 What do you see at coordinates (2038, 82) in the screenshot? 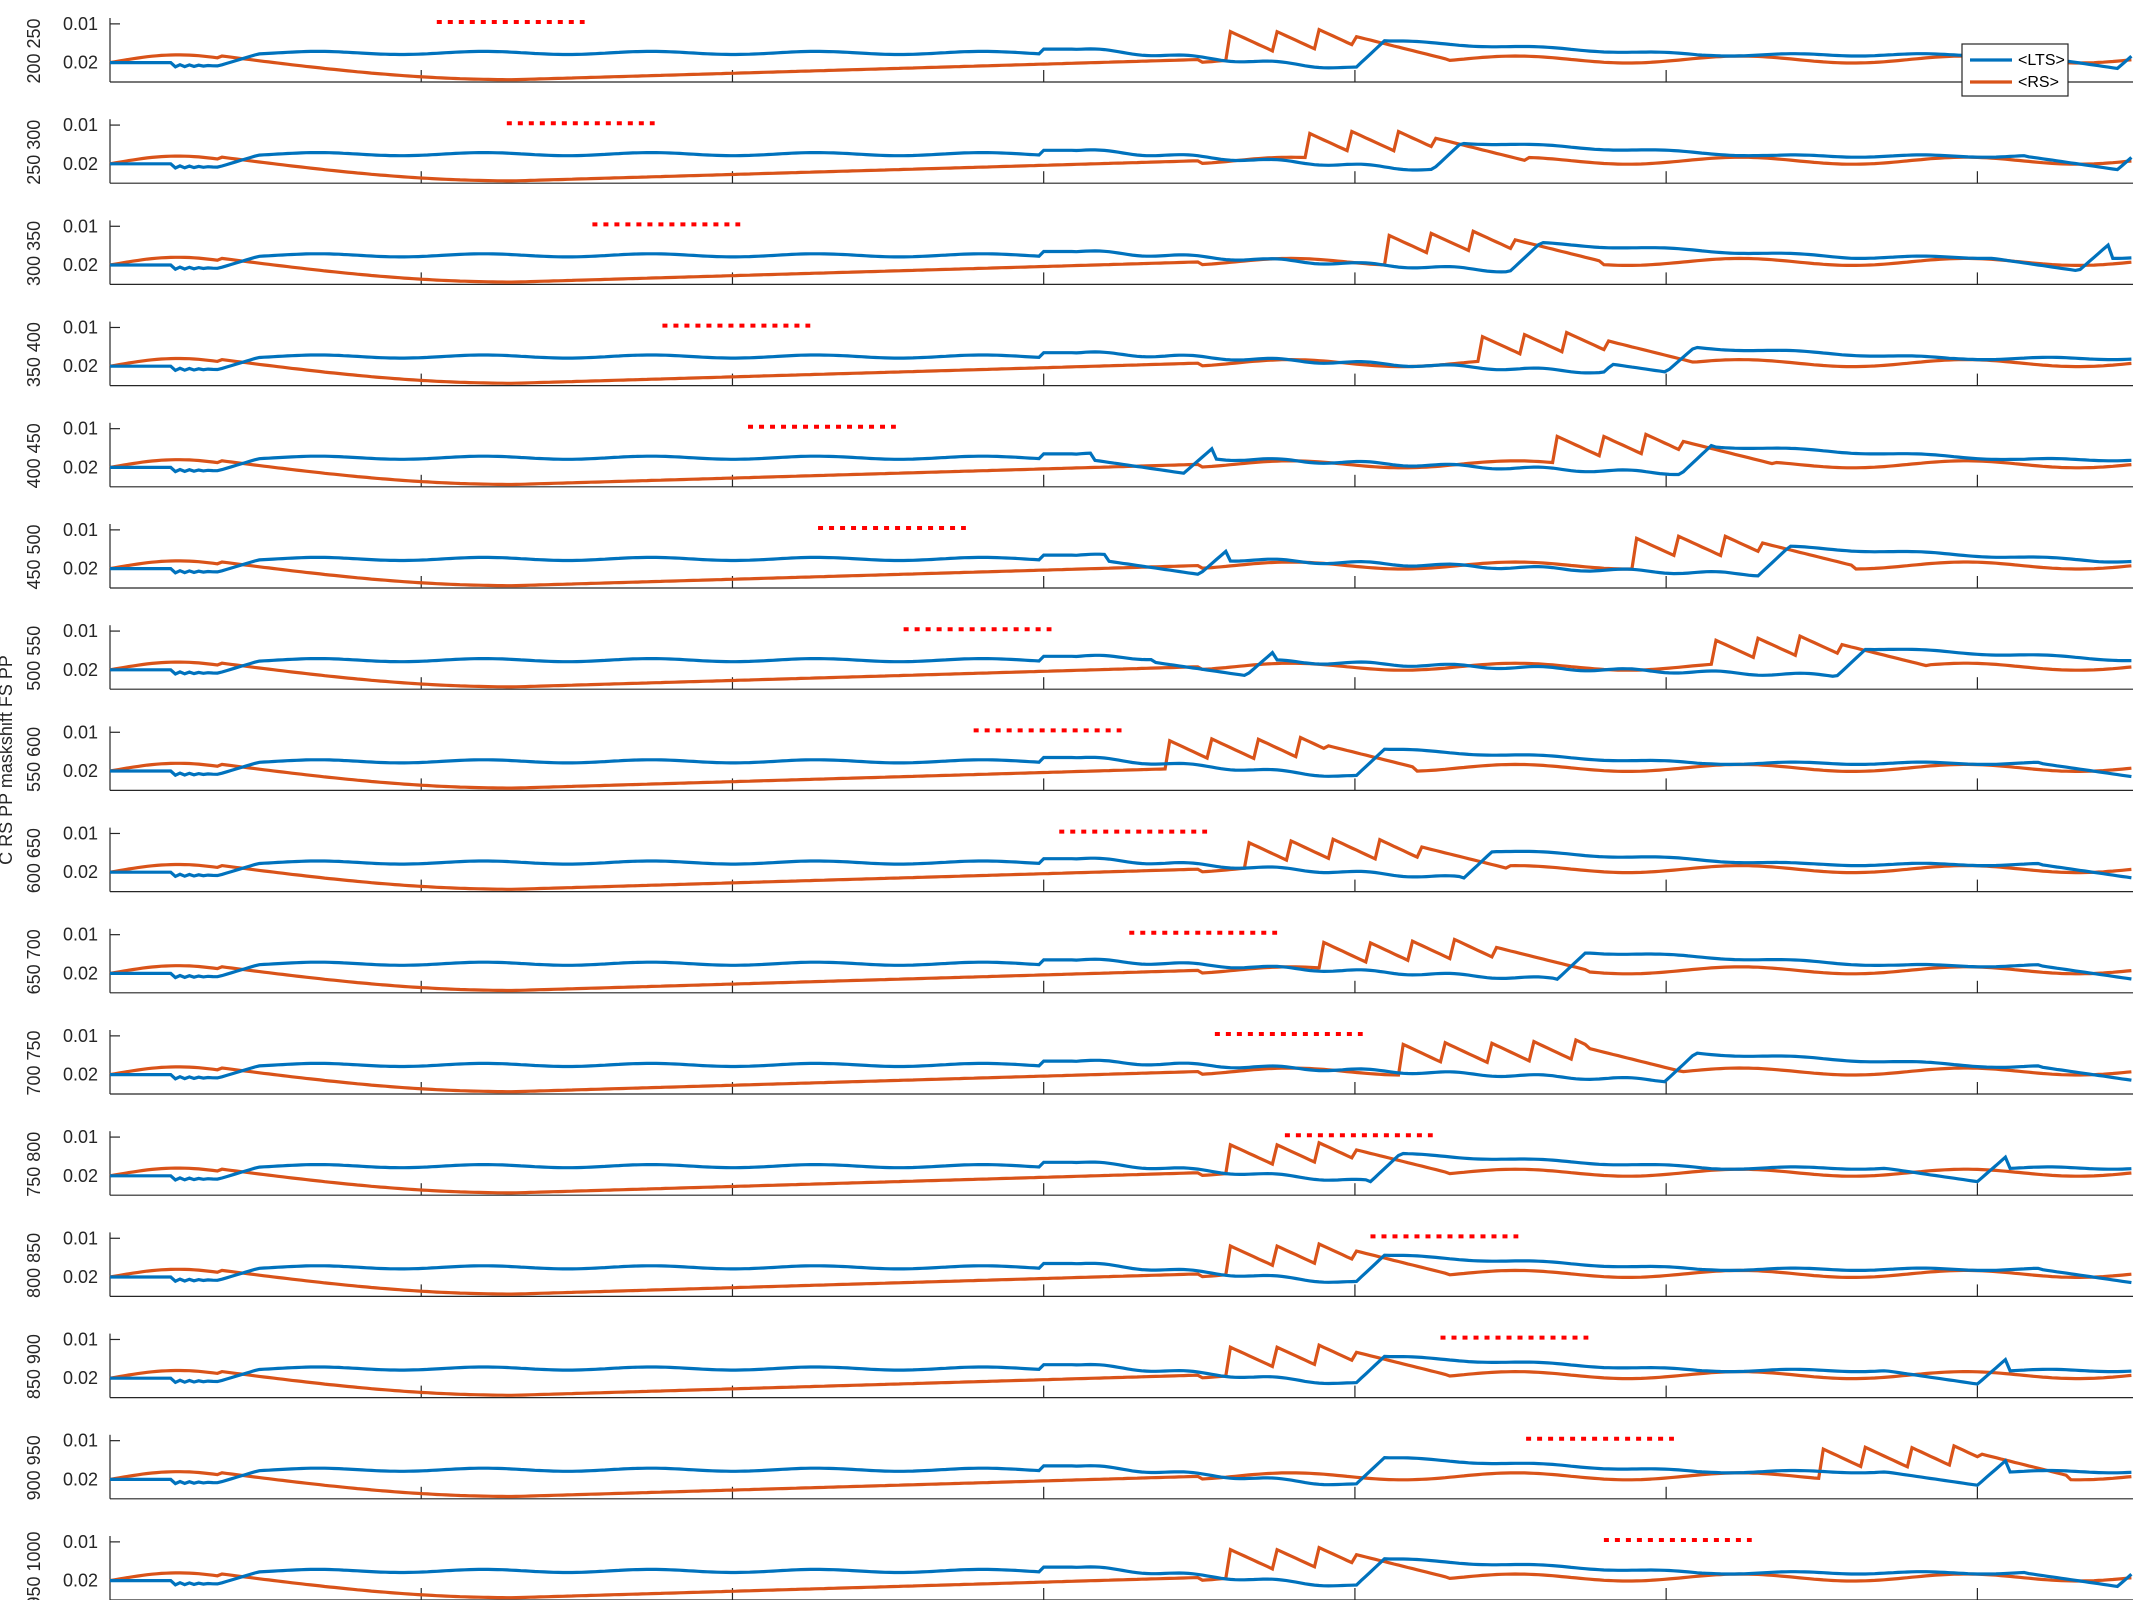
I see `legend-label: <RS>` at bounding box center [2038, 82].